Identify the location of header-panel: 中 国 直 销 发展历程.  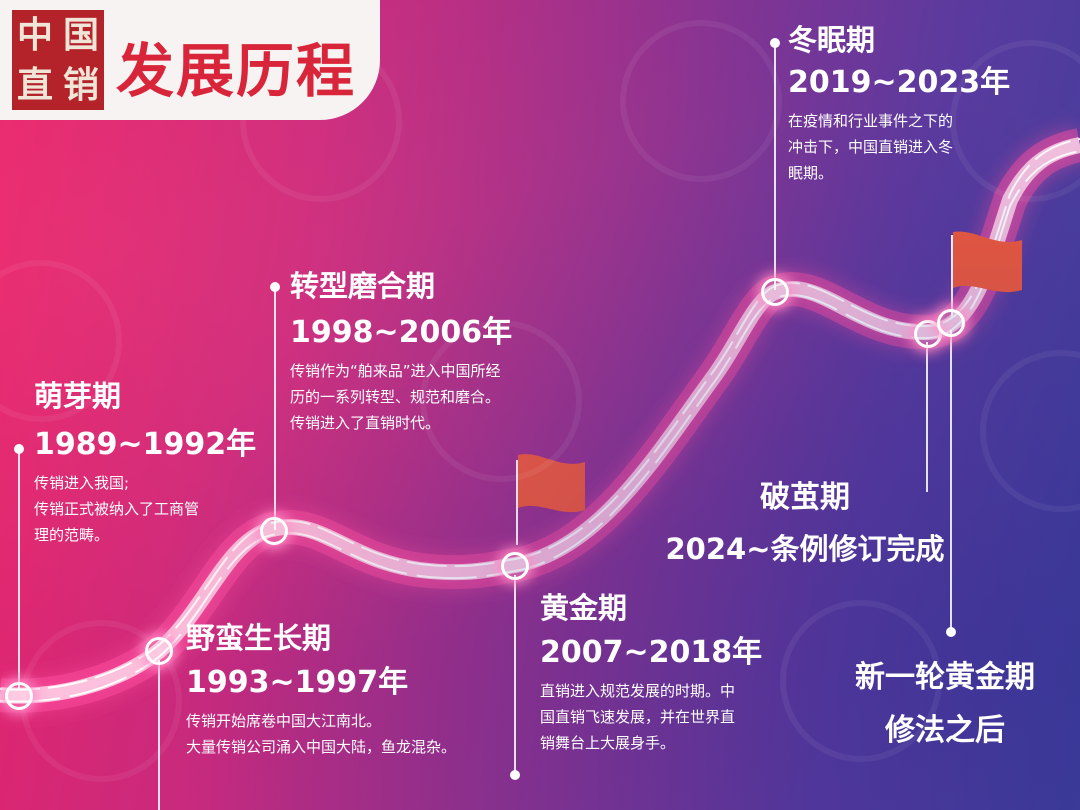
(190, 60).